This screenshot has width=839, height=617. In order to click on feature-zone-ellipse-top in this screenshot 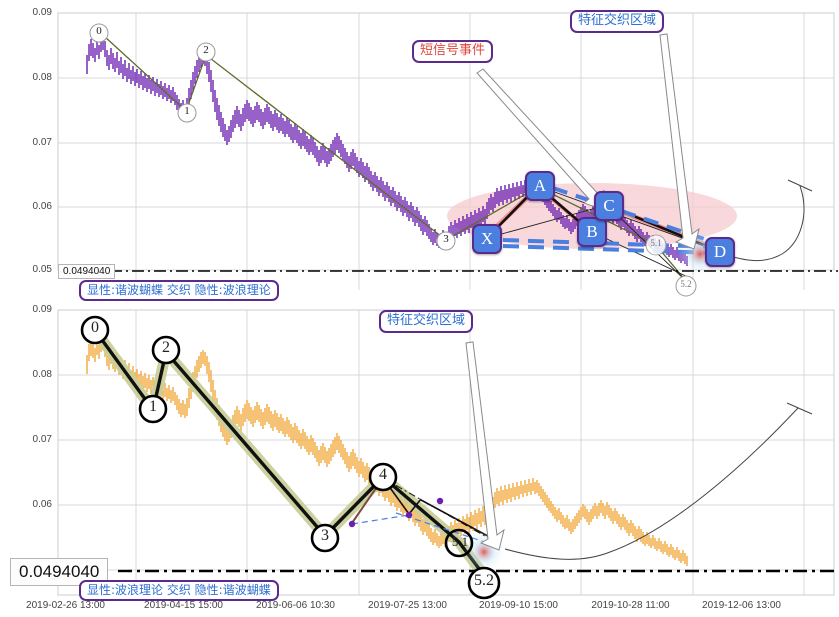, I will do `click(592, 216)`.